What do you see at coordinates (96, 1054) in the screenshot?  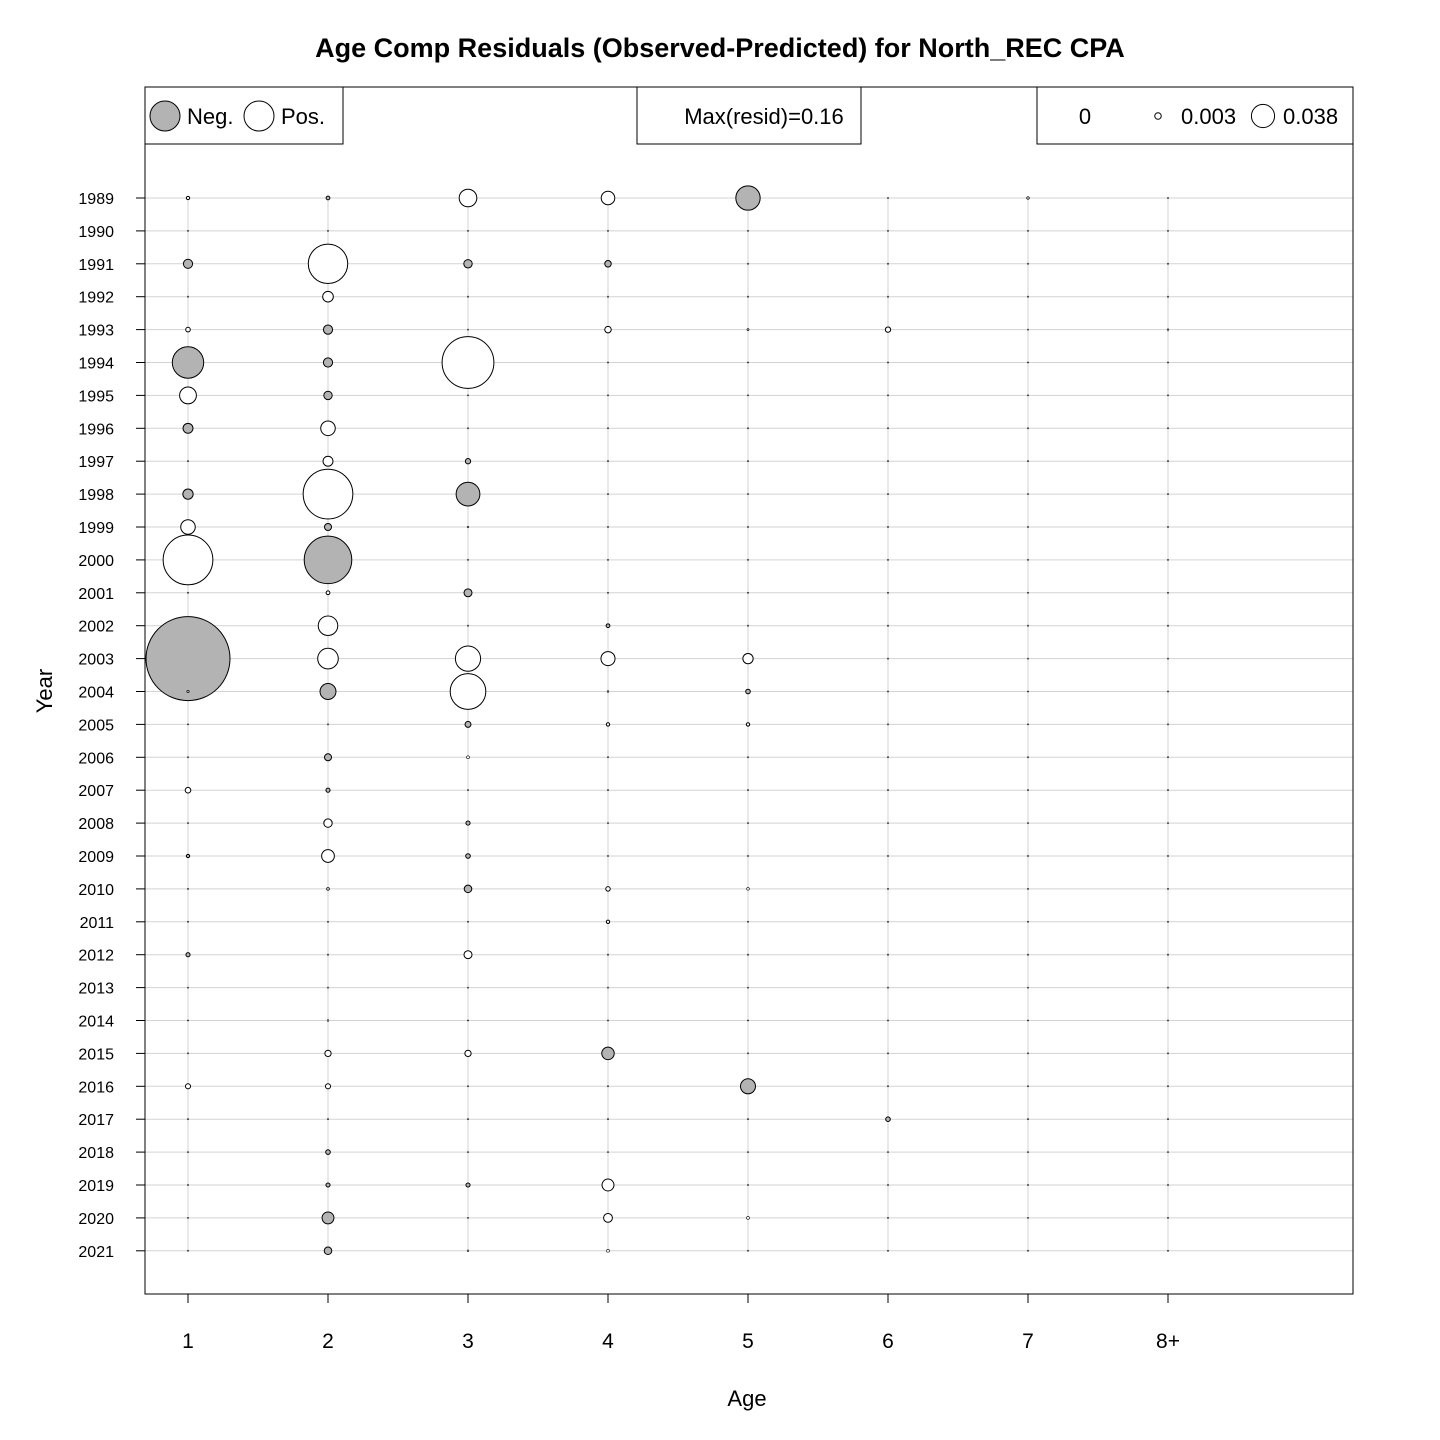 I see `year-tick-label: 2015` at bounding box center [96, 1054].